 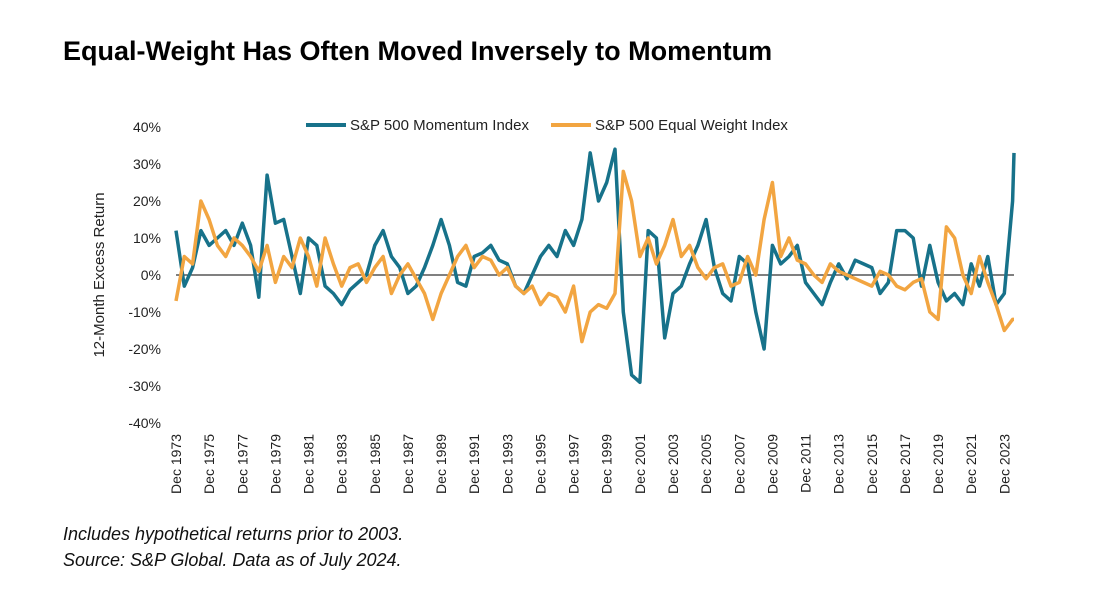 What do you see at coordinates (144, 312) in the screenshot?
I see `y-tick-label: -10%` at bounding box center [144, 312].